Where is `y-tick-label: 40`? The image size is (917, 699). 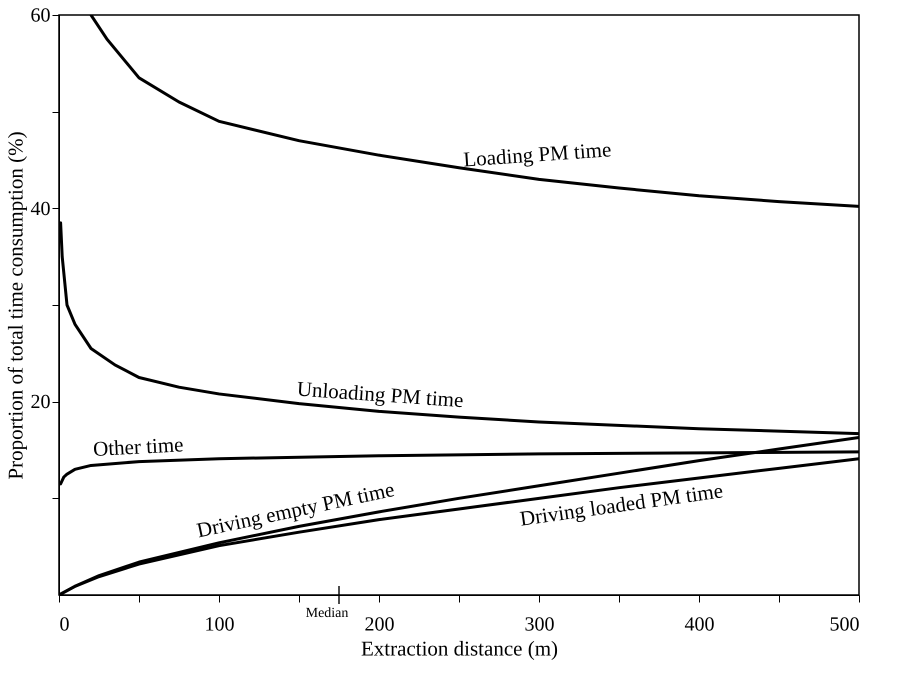
y-tick-label: 40 is located at coordinates (40, 209).